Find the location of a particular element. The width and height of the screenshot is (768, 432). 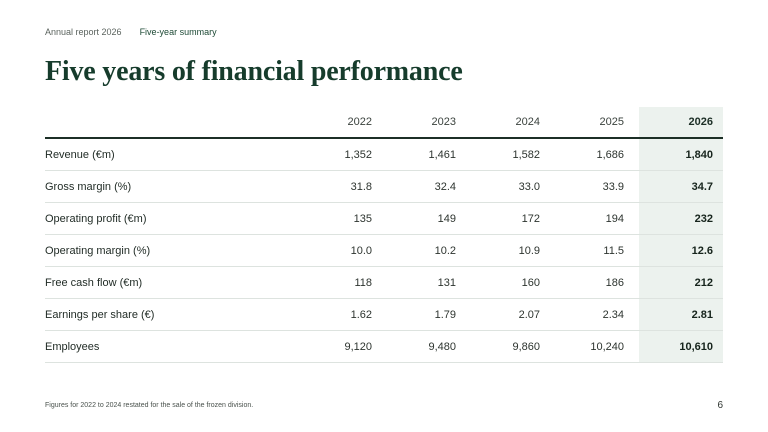

value-cell-highlighted: 12.6 is located at coordinates (681, 250).